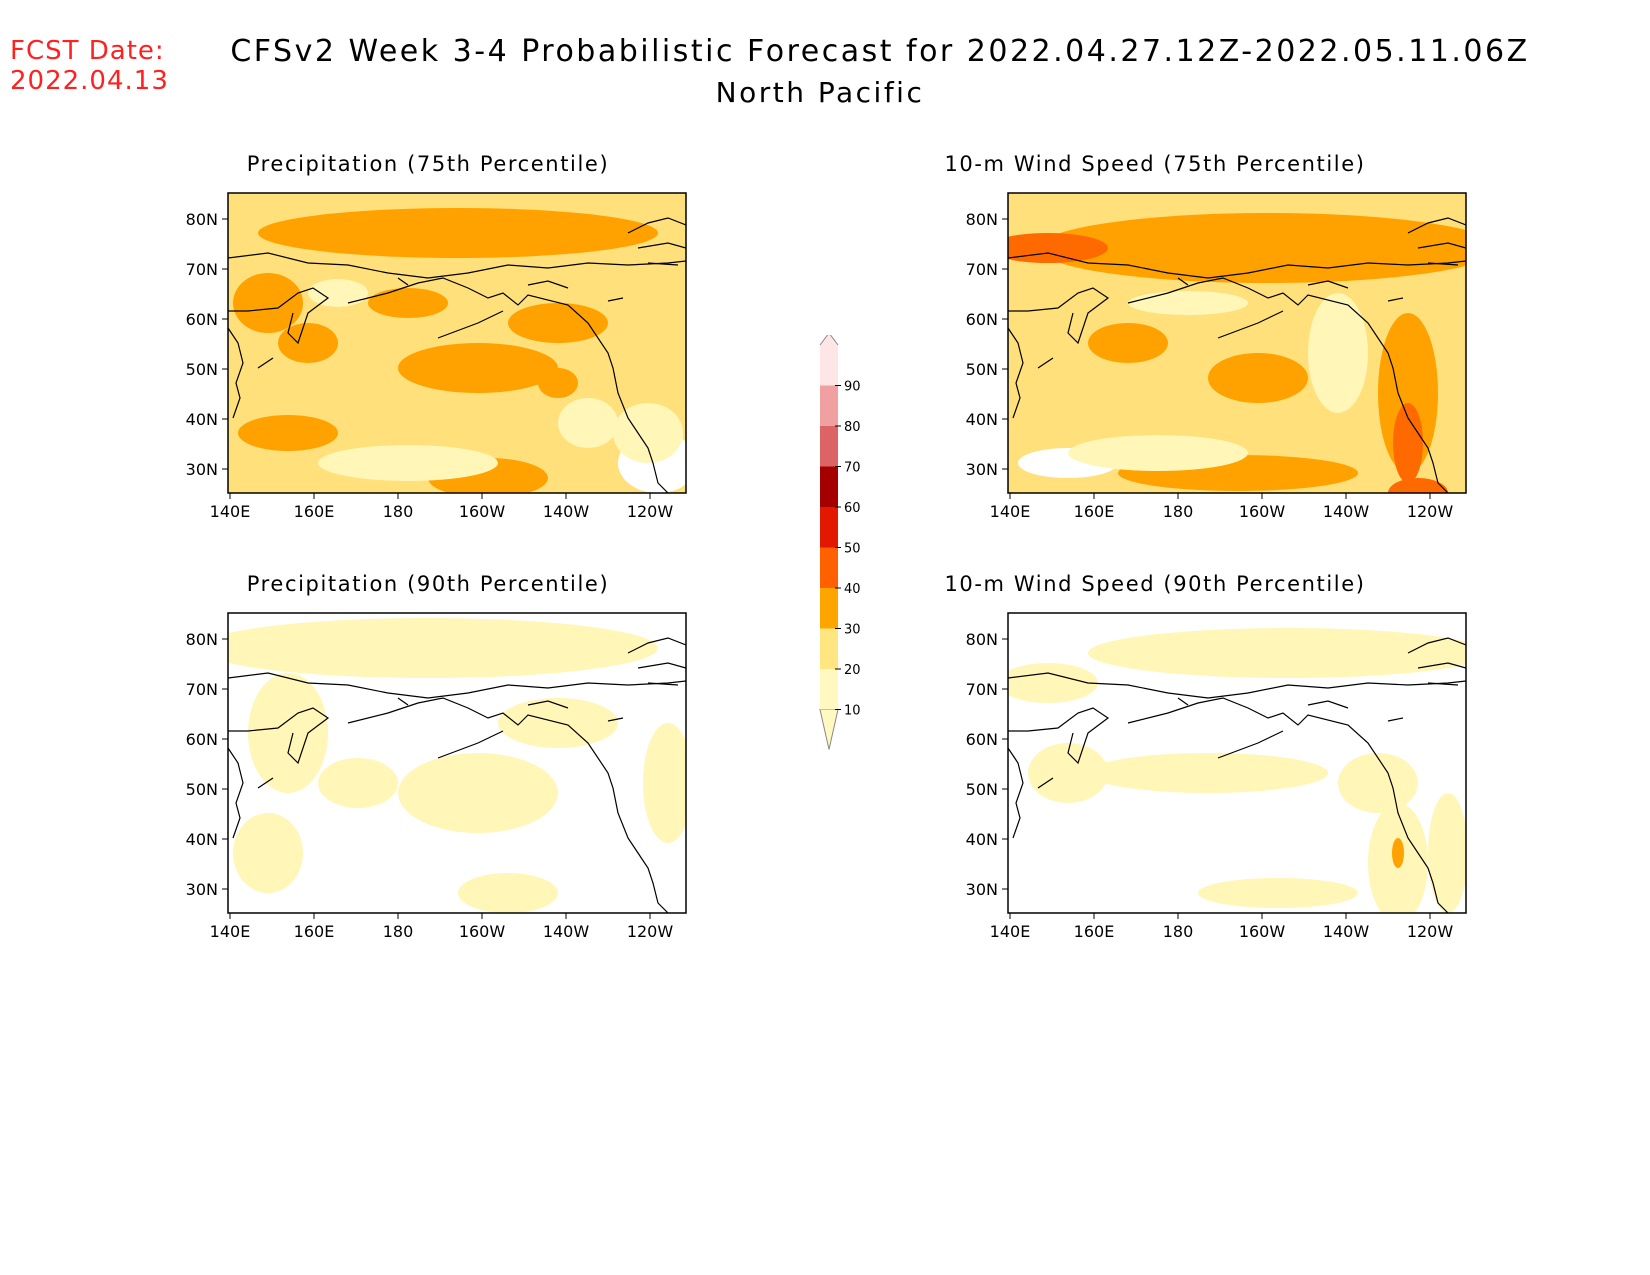  What do you see at coordinates (1155, 584) in the screenshot?
I see `panel-title-wind-90: 10-m Wind Speed (90th Percentile)` at bounding box center [1155, 584].